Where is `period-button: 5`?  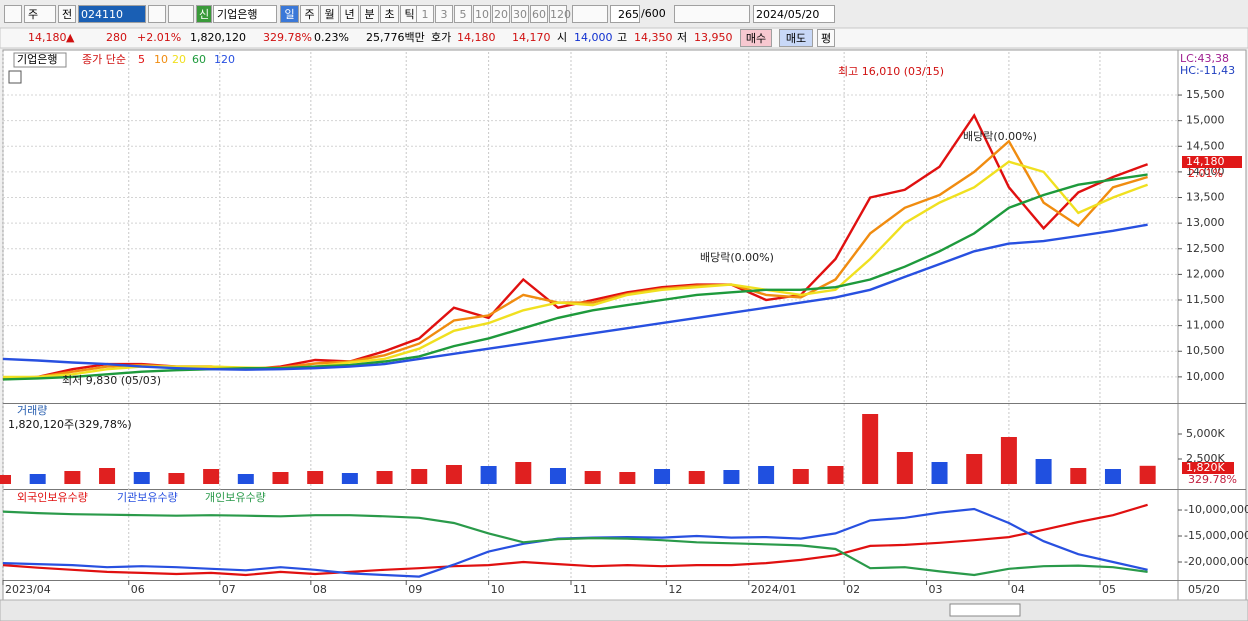 period-button: 5 is located at coordinates (463, 14).